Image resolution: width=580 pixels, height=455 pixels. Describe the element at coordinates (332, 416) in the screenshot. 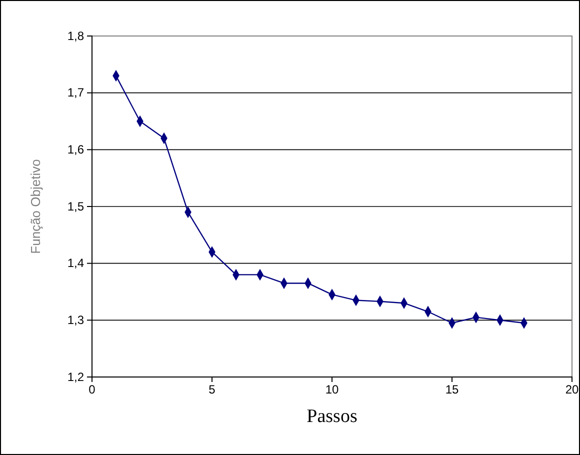

I see `x-axis-title: Passos` at that location.